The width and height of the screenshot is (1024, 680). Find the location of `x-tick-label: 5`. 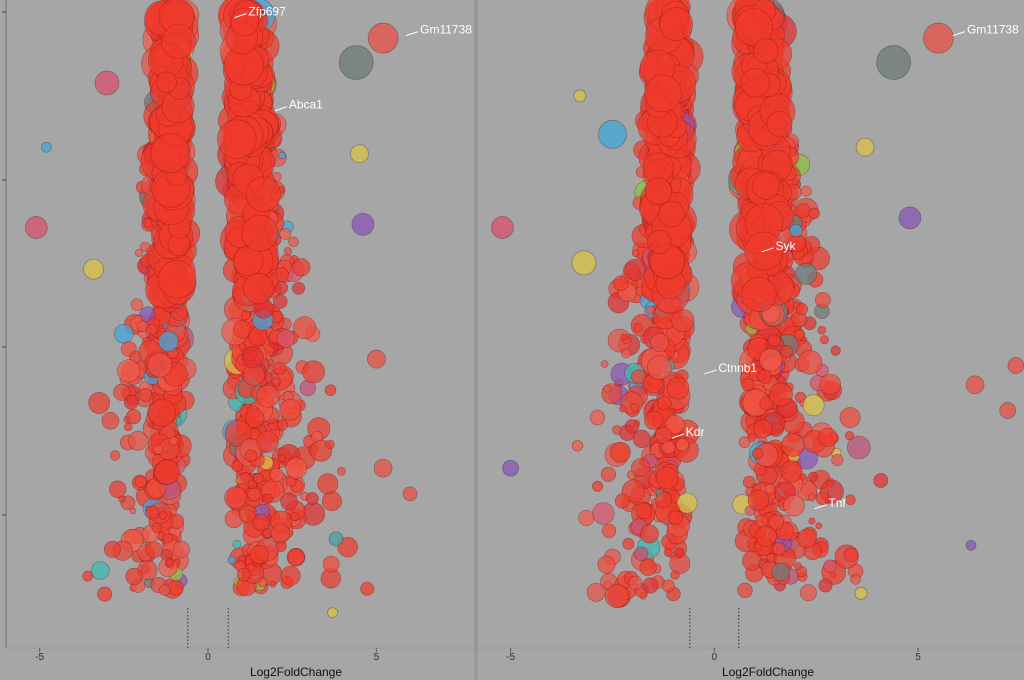

x-tick-label: 5 is located at coordinates (377, 657).